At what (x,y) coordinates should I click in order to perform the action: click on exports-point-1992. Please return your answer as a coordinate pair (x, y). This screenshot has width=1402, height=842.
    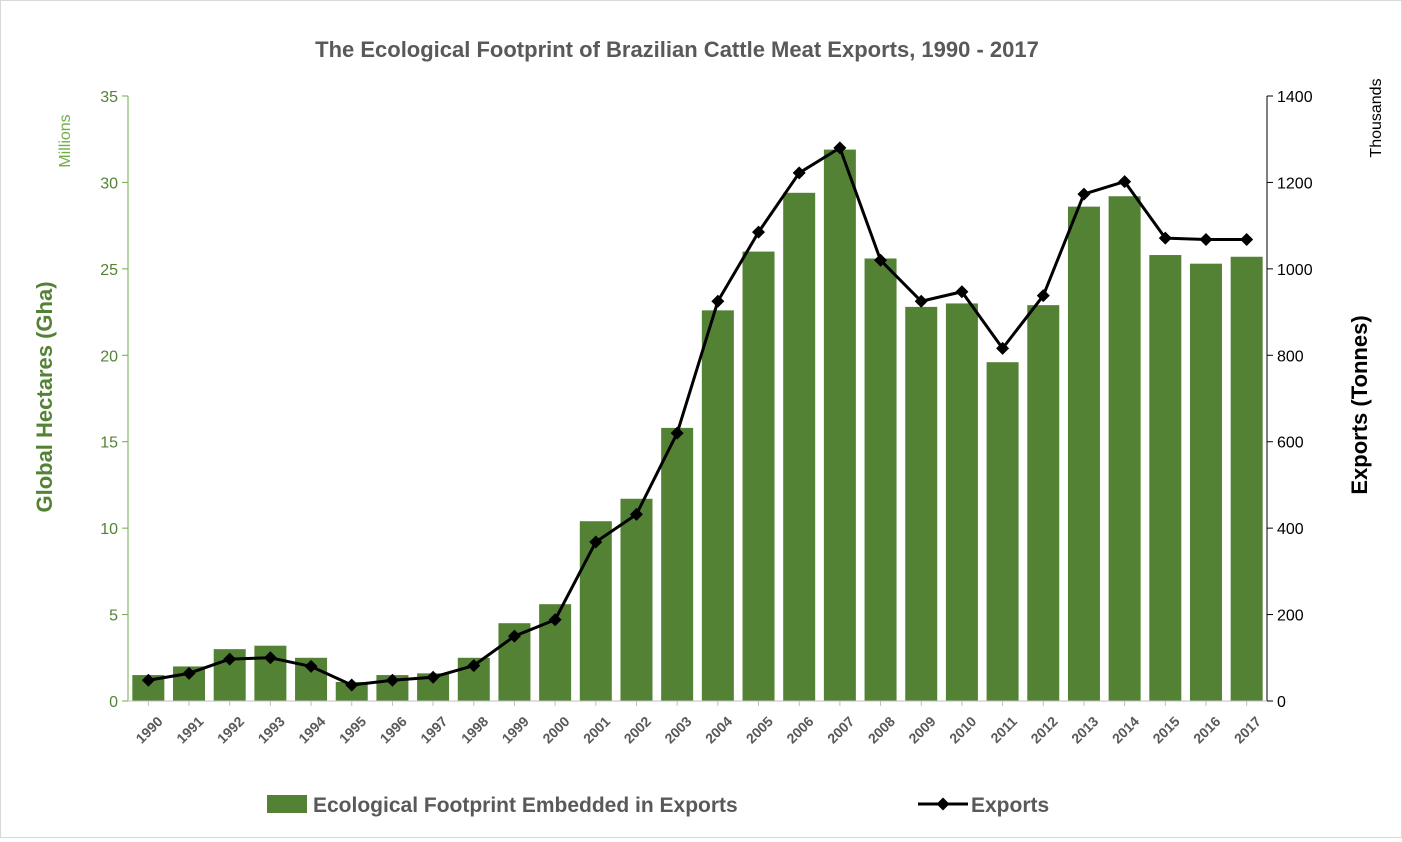
    Looking at the image, I should click on (230, 659).